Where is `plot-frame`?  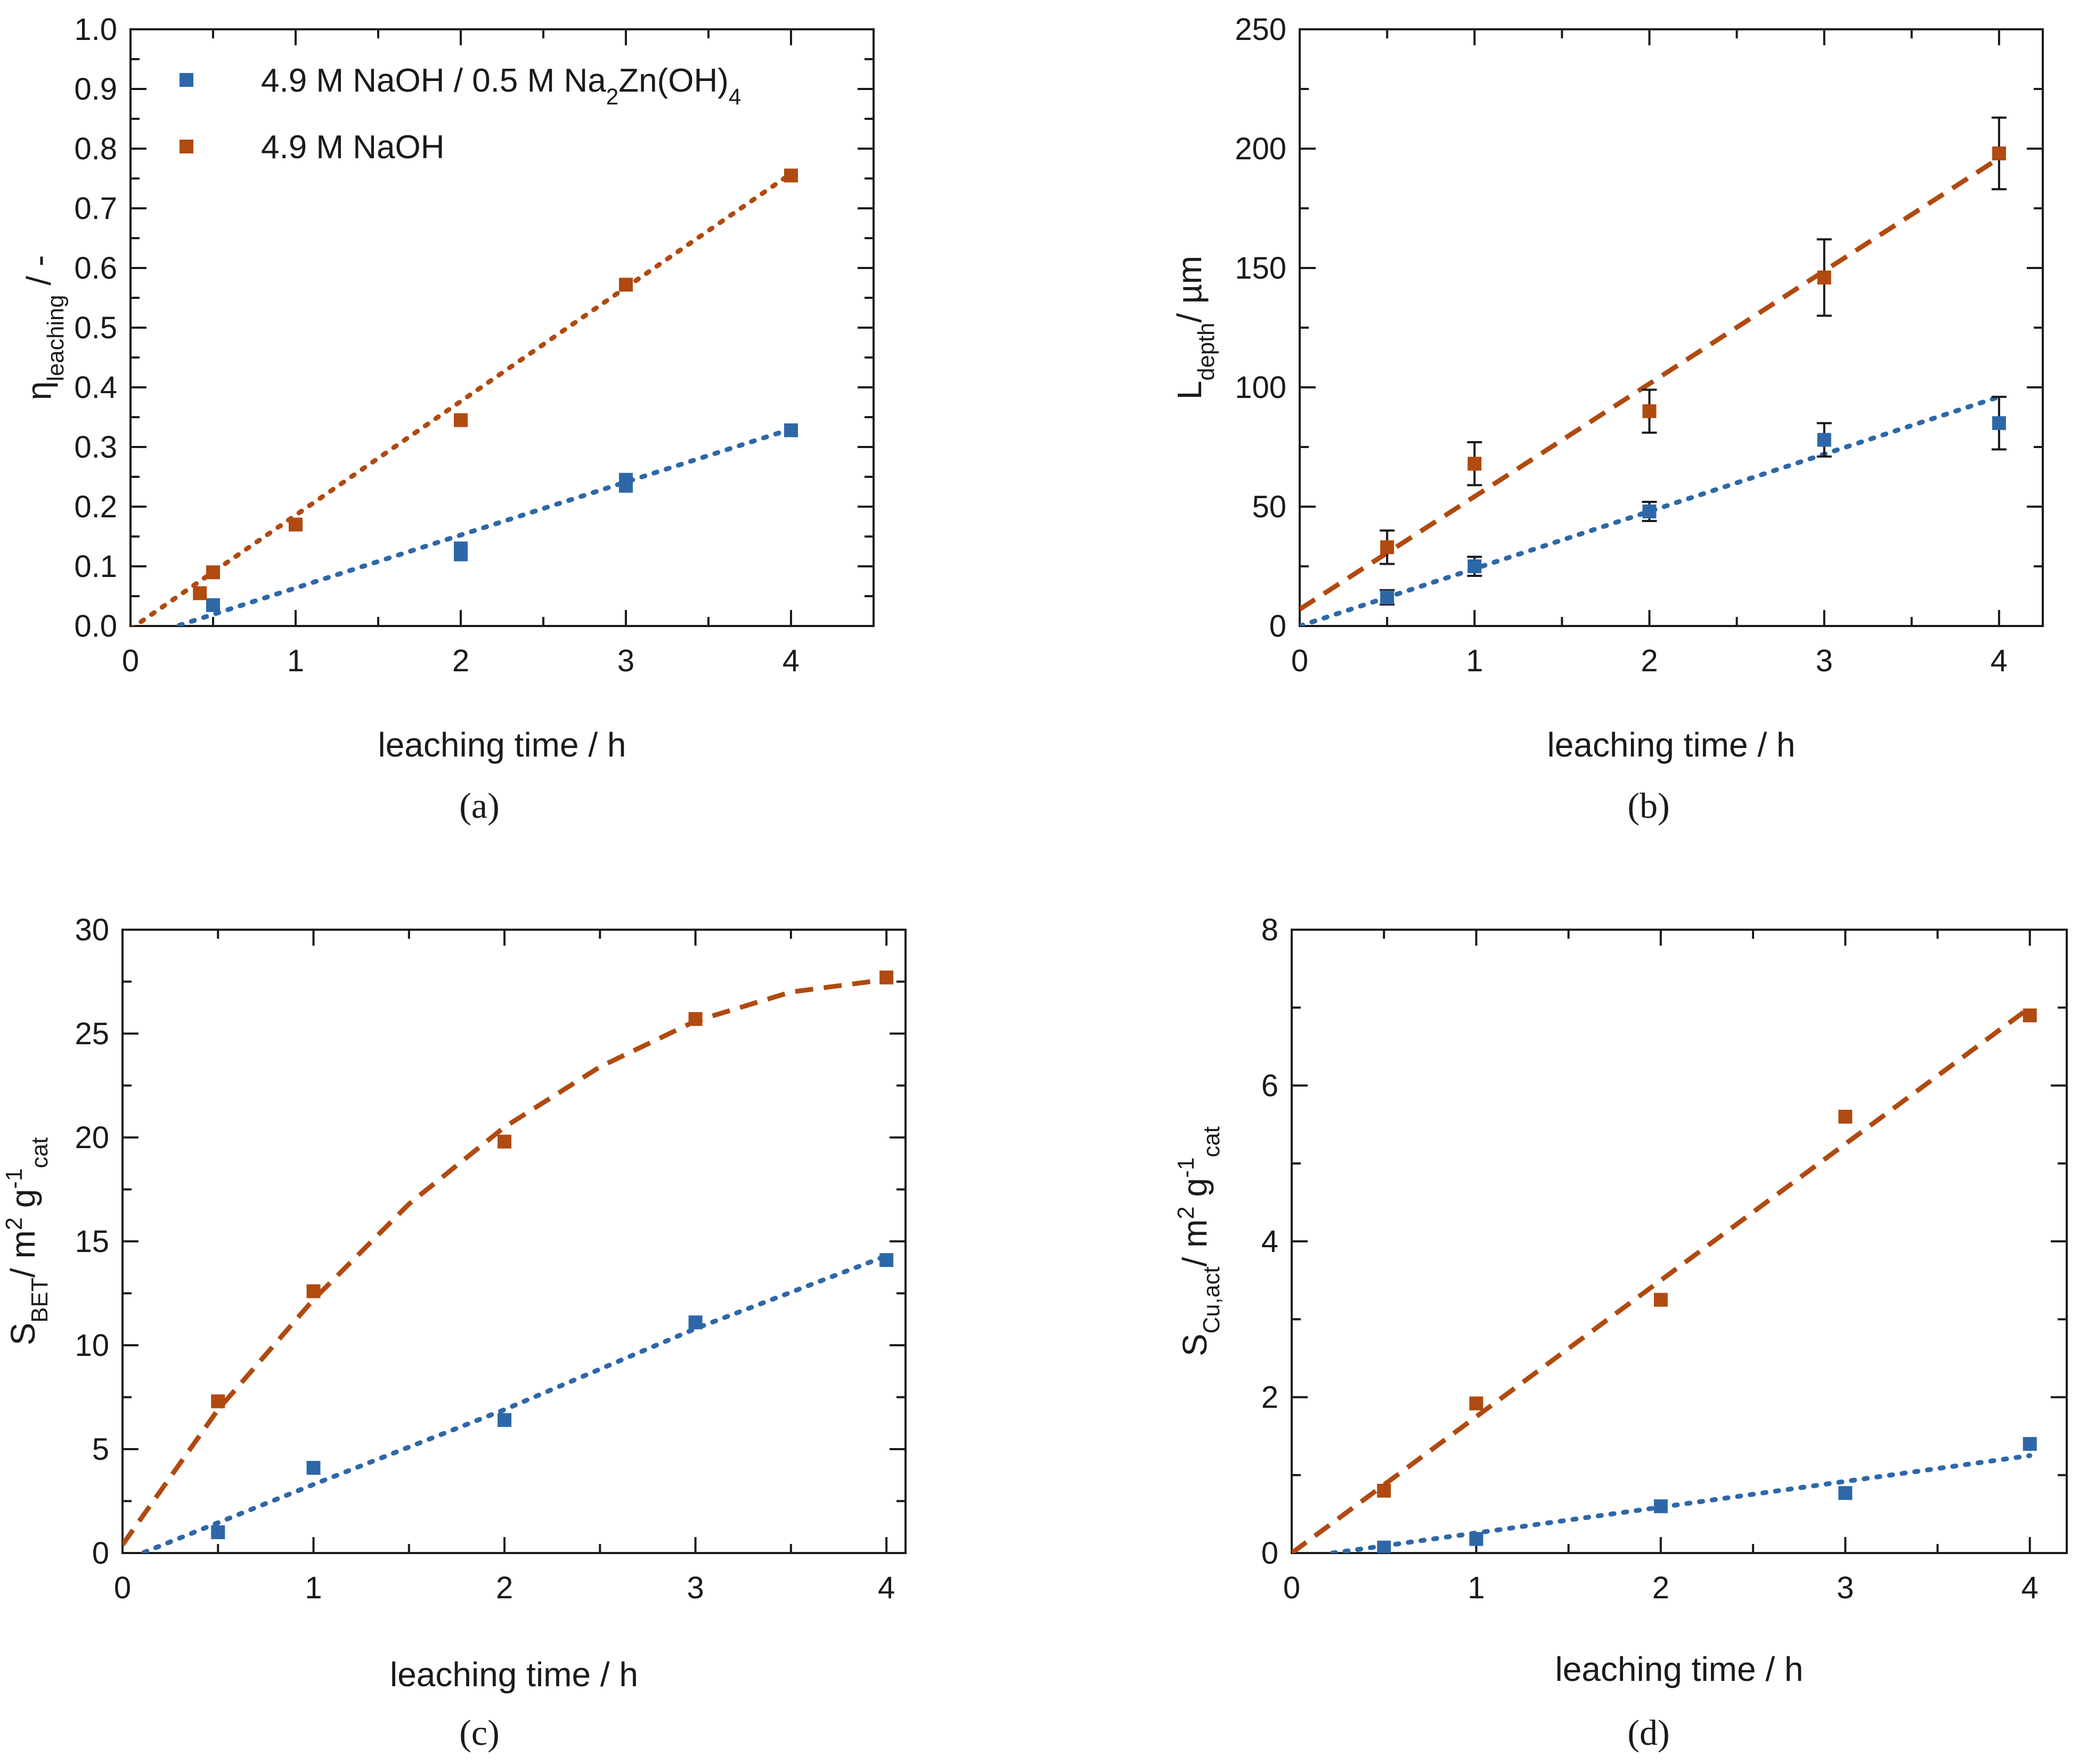
plot-frame is located at coordinates (502, 327).